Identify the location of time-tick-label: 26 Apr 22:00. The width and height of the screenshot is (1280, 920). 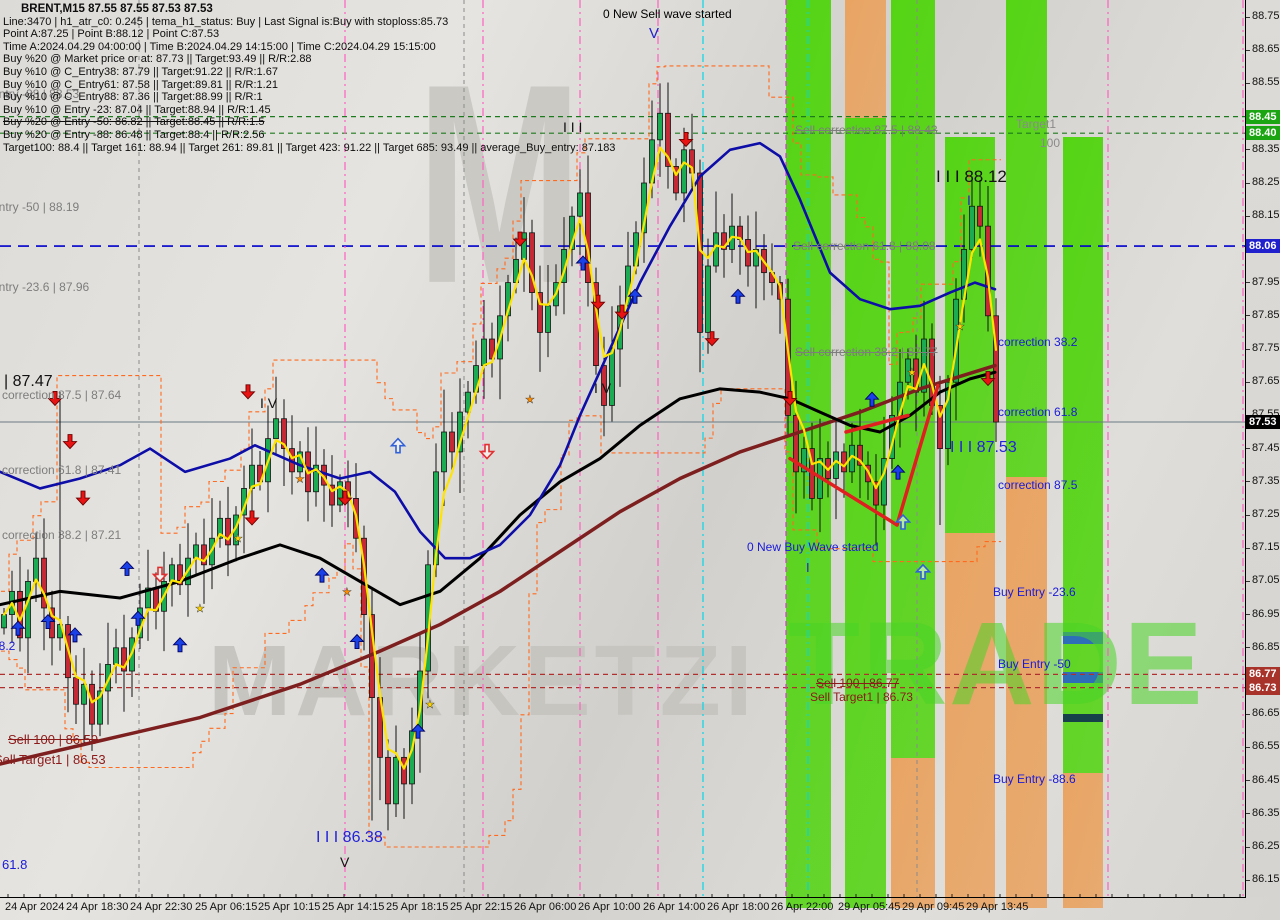
(802, 907).